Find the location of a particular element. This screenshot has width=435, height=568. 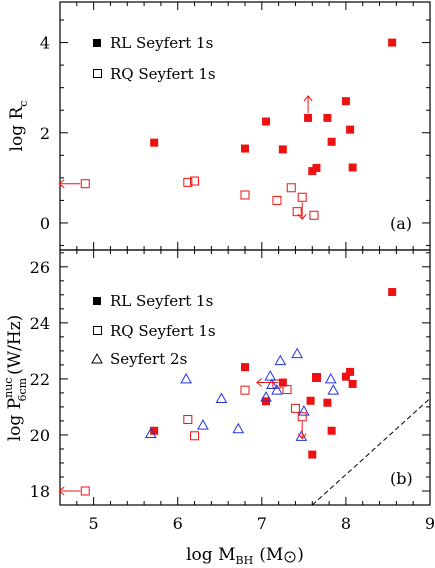

panel-b-ytick-labels: 18 20 22 24 26 is located at coordinates (40, 379).